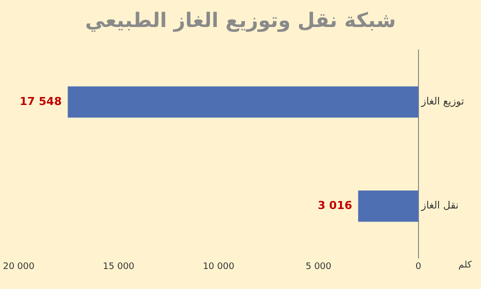  Describe the element at coordinates (118, 267) in the screenshot. I see `x-tick-label: 15 000` at that location.